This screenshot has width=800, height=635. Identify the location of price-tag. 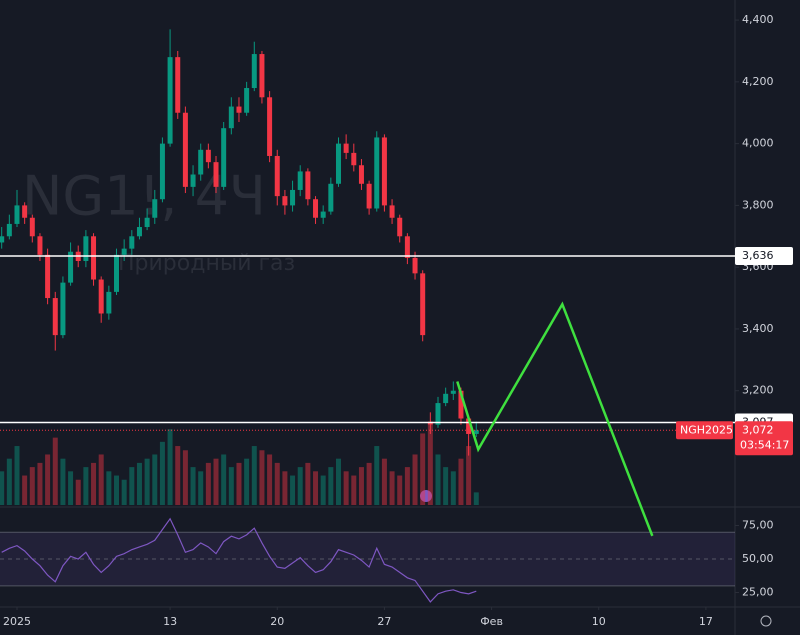
(764, 438).